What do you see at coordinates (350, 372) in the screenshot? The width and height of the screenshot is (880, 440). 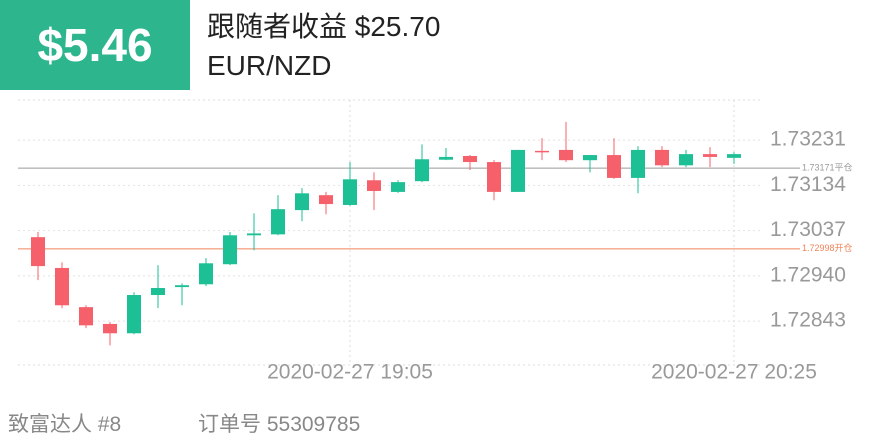 I see `x-tick-label: 2020-02-27 19:05` at bounding box center [350, 372].